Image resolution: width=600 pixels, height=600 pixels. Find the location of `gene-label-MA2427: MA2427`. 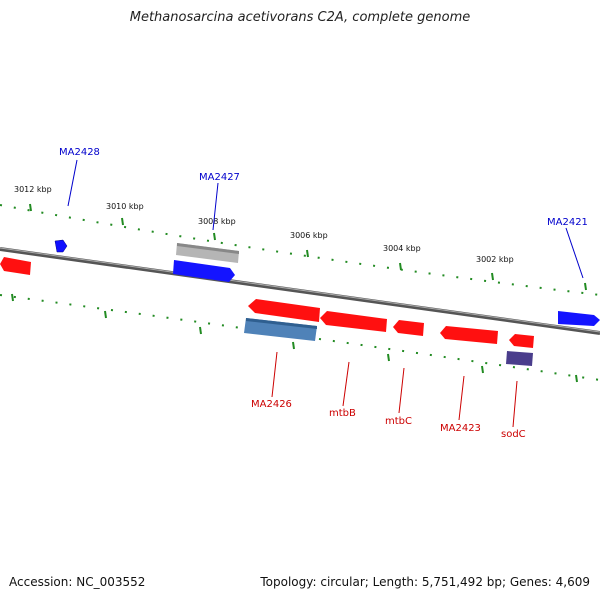

gene-label-MA2427: MA2427 is located at coordinates (219, 177).